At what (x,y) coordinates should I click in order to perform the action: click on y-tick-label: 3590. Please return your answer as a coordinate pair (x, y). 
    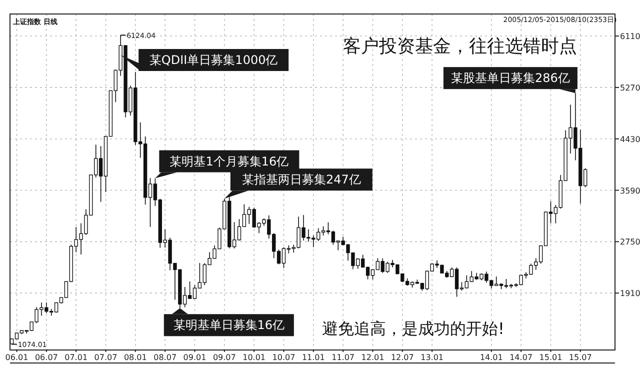
    Looking at the image, I should click on (630, 191).